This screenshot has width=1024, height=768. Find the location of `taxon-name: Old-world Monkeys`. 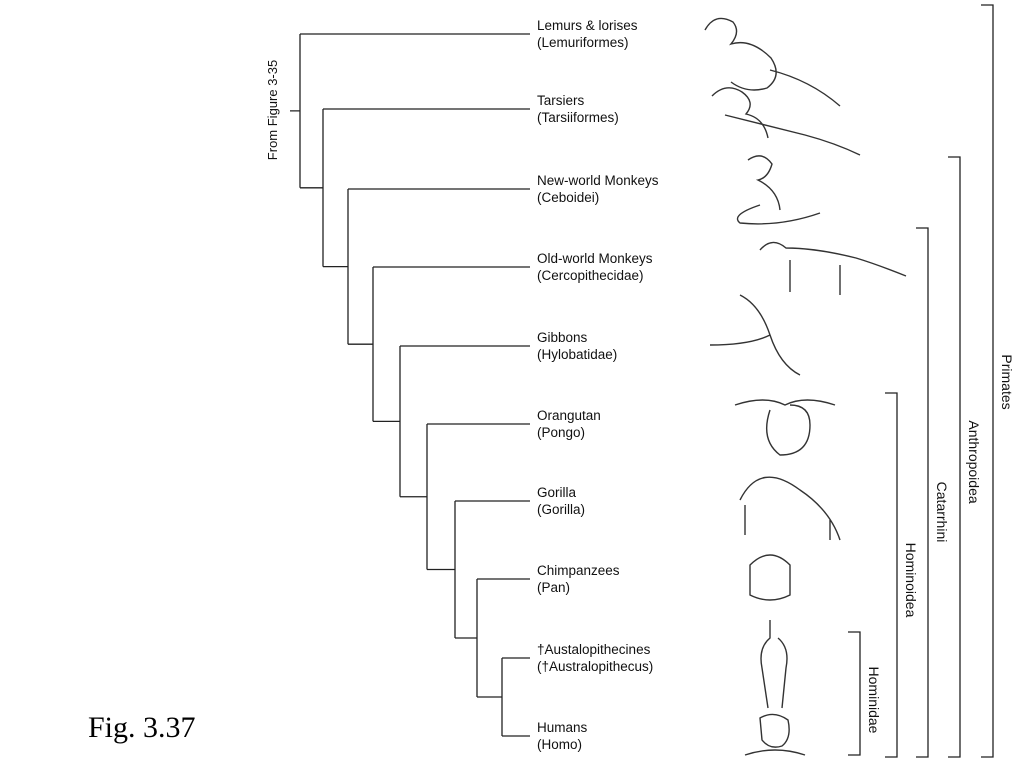

taxon-name: Old-world Monkeys is located at coordinates (595, 258).